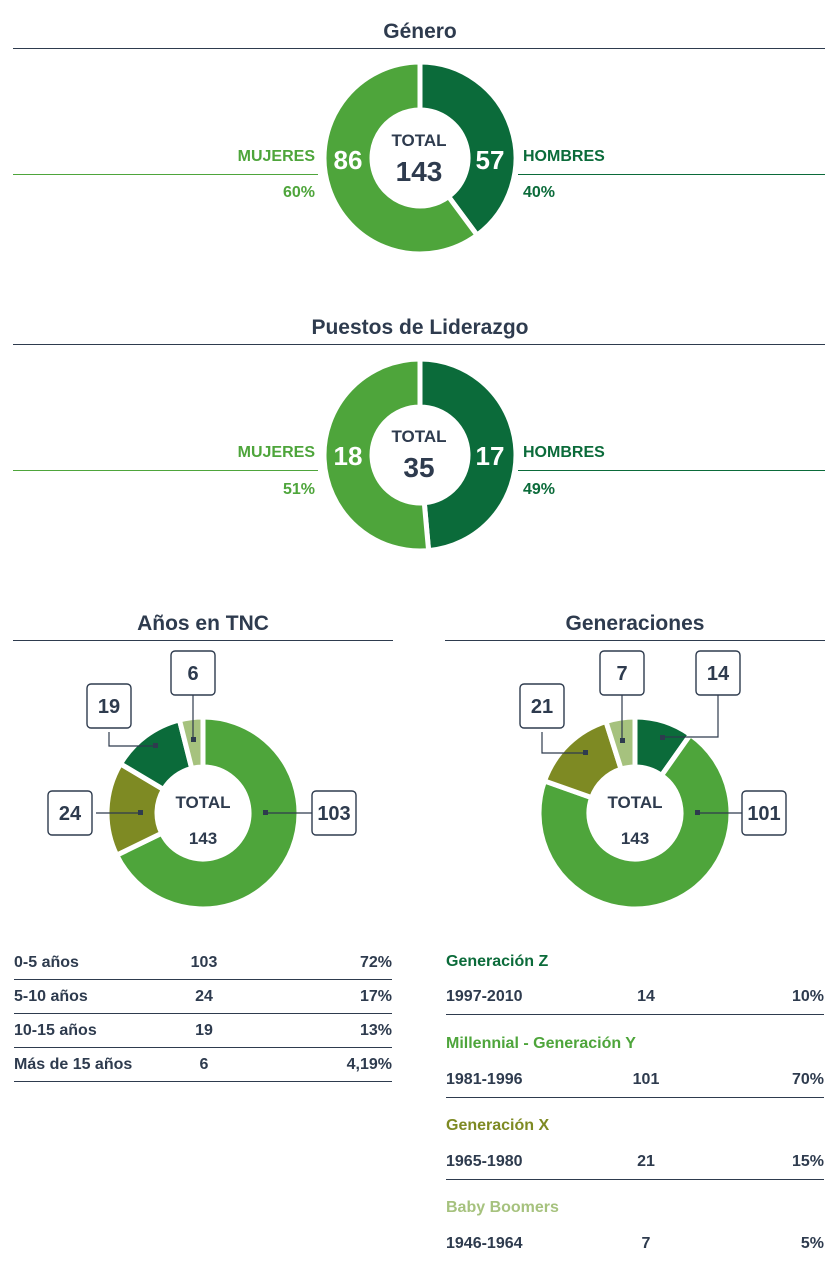 The width and height of the screenshot is (840, 1282). Describe the element at coordinates (55, 1030) in the screenshot. I see `anos-row-label: 10-15 años` at that location.